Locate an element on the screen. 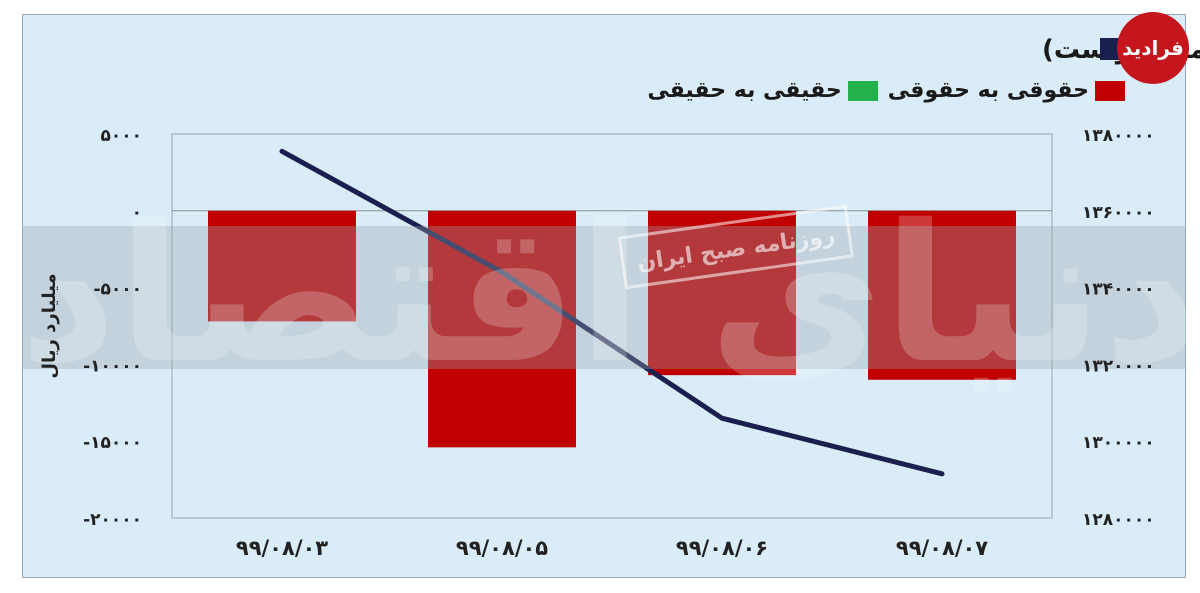 This screenshot has height=593, width=1200. brand-logo-text: فرادید is located at coordinates (1153, 48).